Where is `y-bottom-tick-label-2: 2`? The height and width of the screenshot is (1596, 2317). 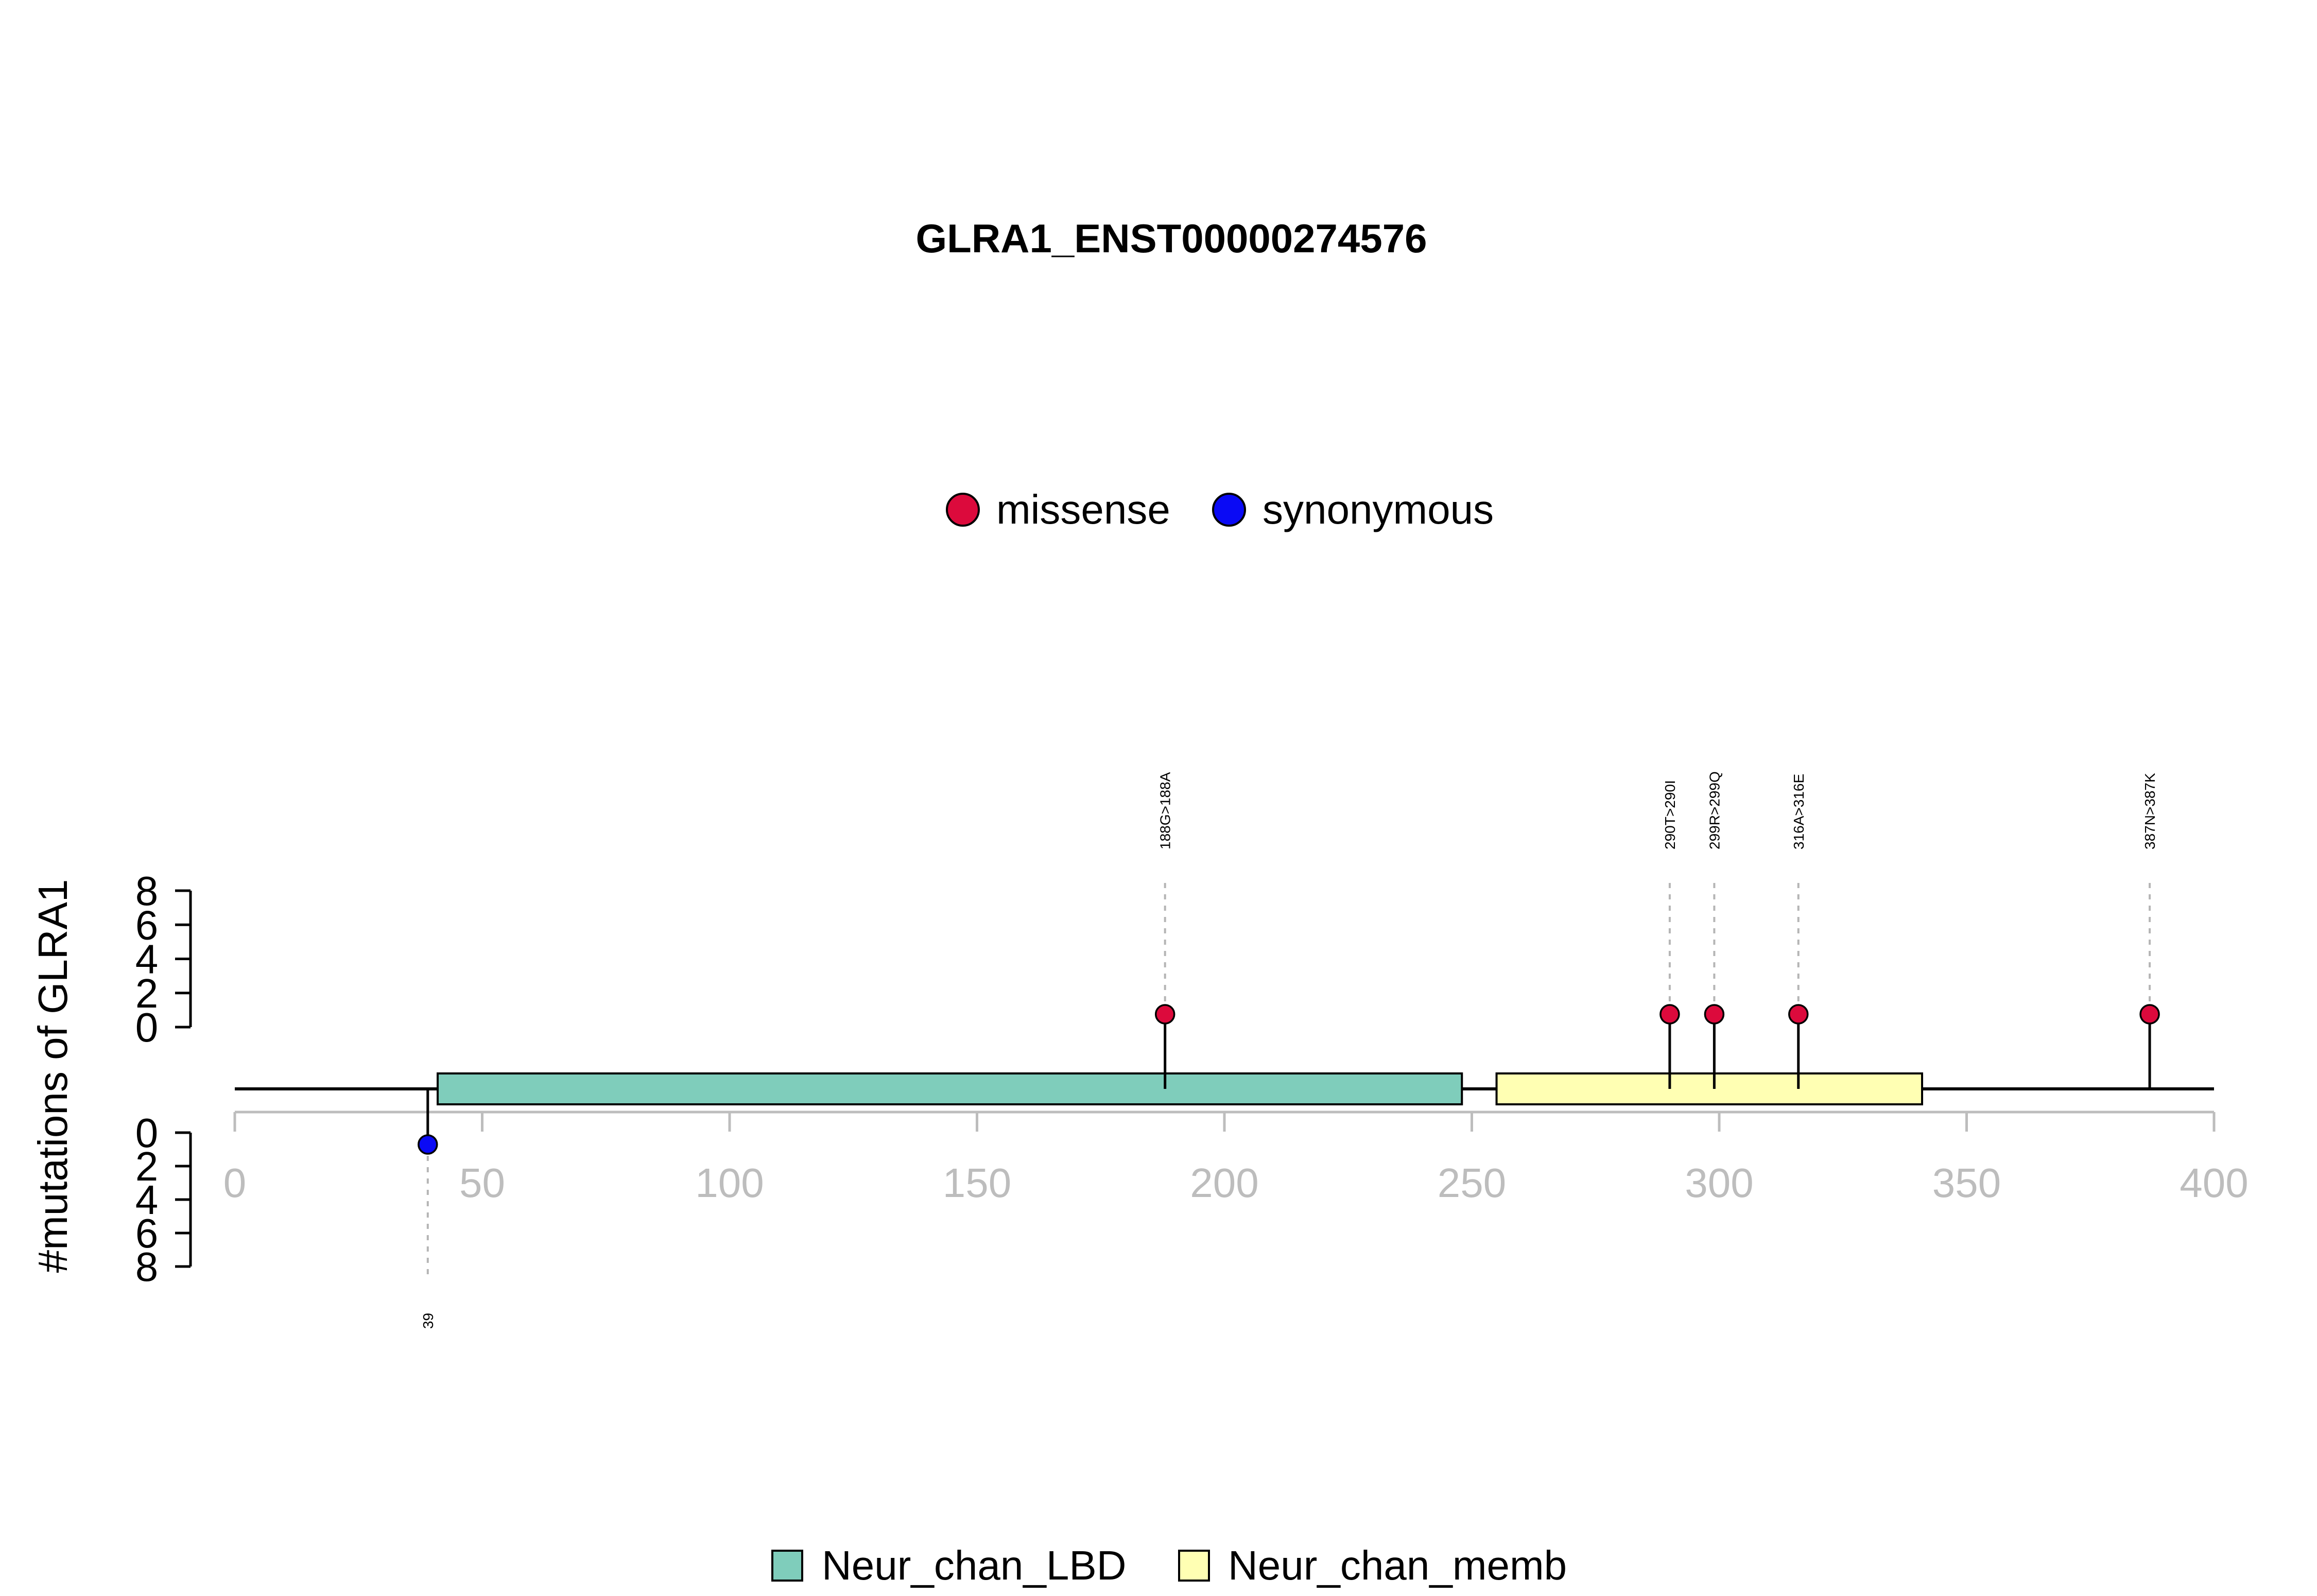
y-bottom-tick-label-2: 2 is located at coordinates (147, 1166).